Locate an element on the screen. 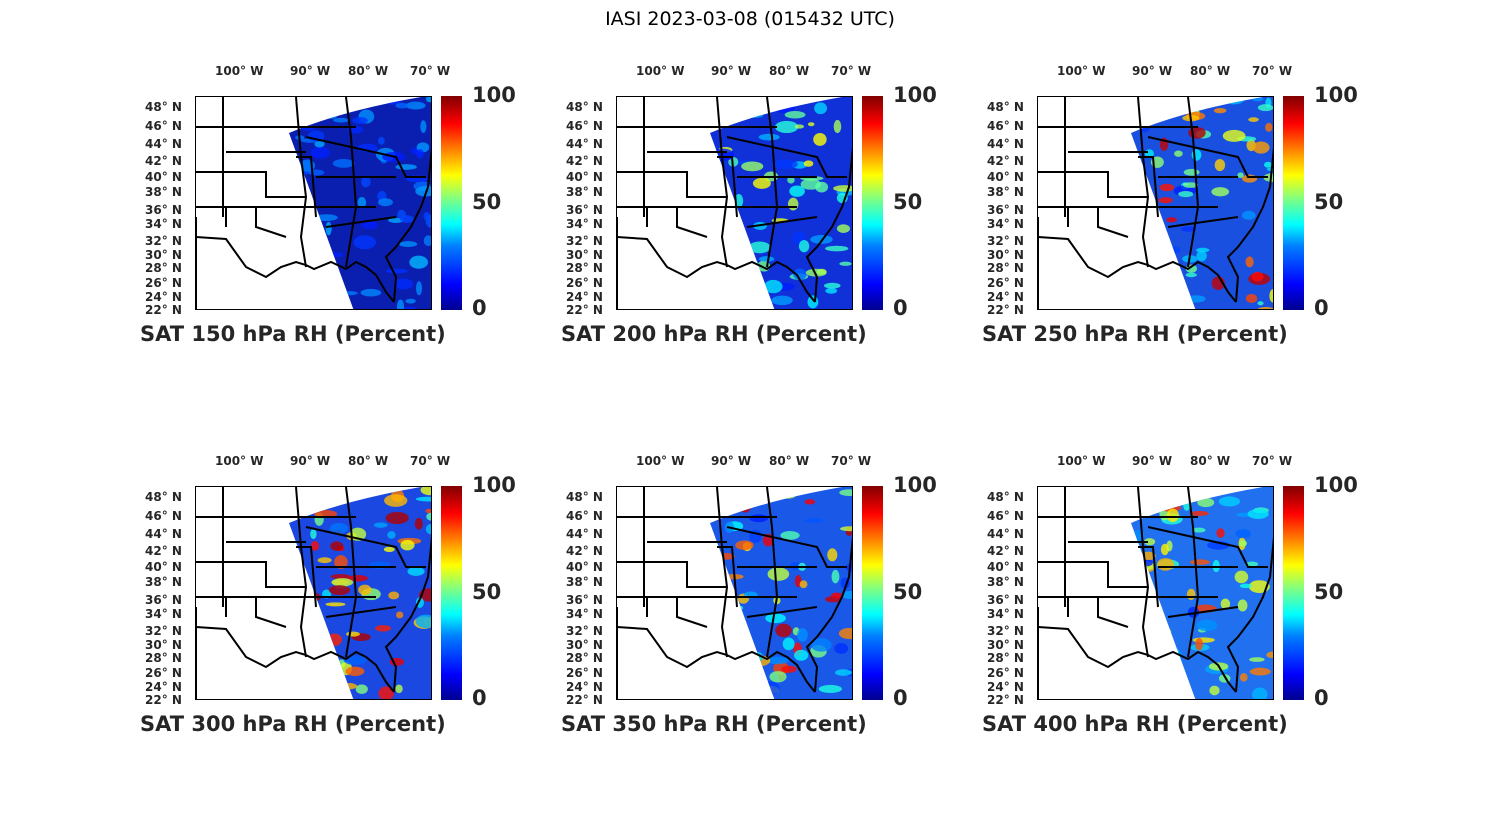 Image resolution: width=1500 pixels, height=840 pixels. latitude-label: 34° N is located at coordinates (584, 614).